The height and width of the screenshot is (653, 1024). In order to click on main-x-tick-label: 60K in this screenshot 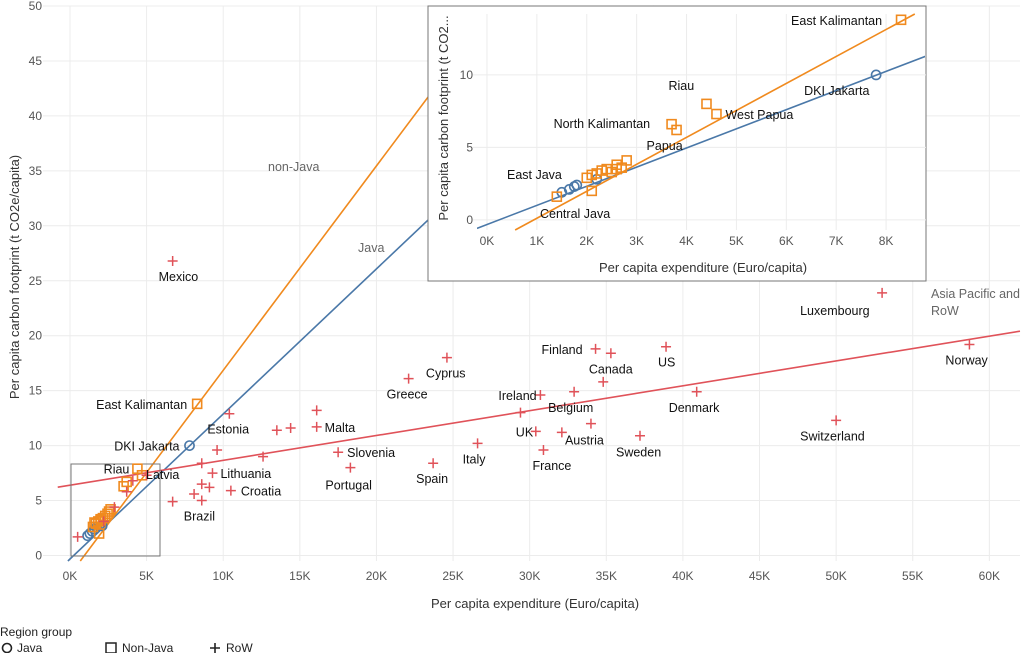, I will do `click(989, 576)`.